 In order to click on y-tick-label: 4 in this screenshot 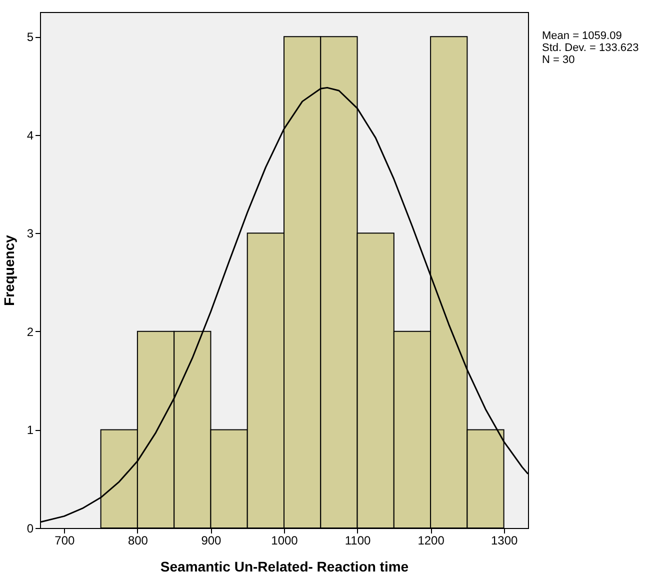, I will do `click(30, 135)`.